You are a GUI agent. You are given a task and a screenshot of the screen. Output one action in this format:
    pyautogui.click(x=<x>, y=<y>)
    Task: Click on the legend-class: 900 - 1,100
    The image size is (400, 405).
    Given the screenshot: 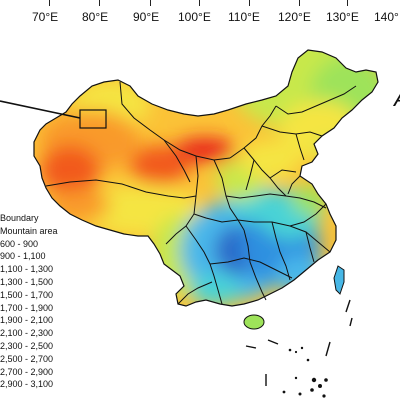 What is the action you would take?
    pyautogui.click(x=23, y=256)
    